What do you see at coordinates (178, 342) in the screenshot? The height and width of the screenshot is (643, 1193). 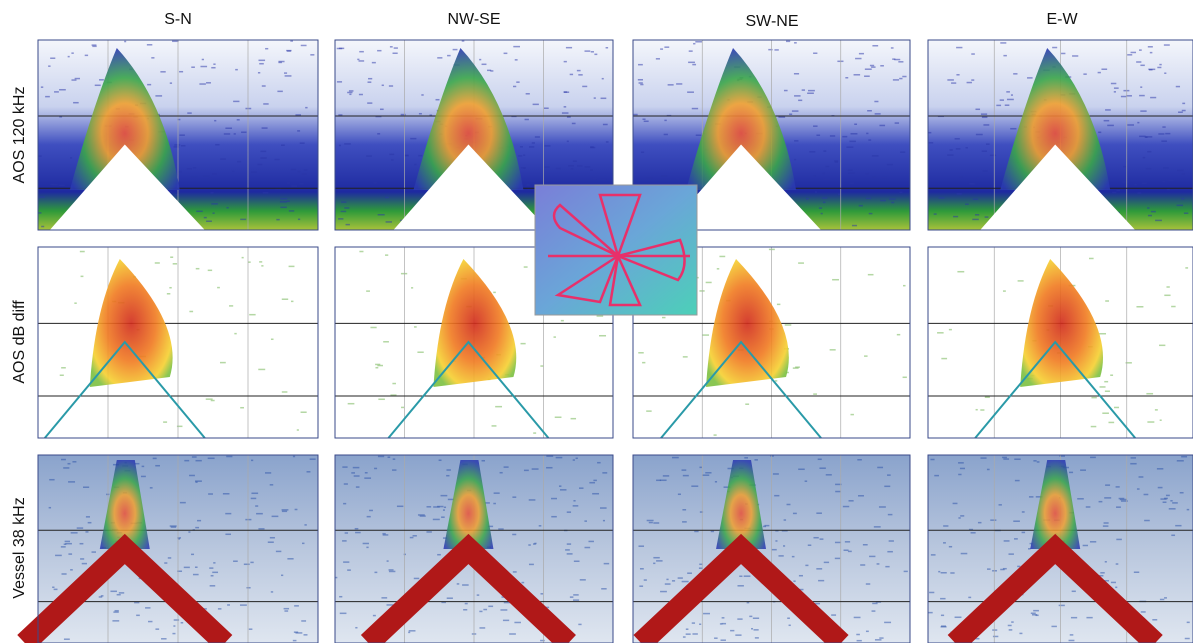 I see `panel-frame` at bounding box center [178, 342].